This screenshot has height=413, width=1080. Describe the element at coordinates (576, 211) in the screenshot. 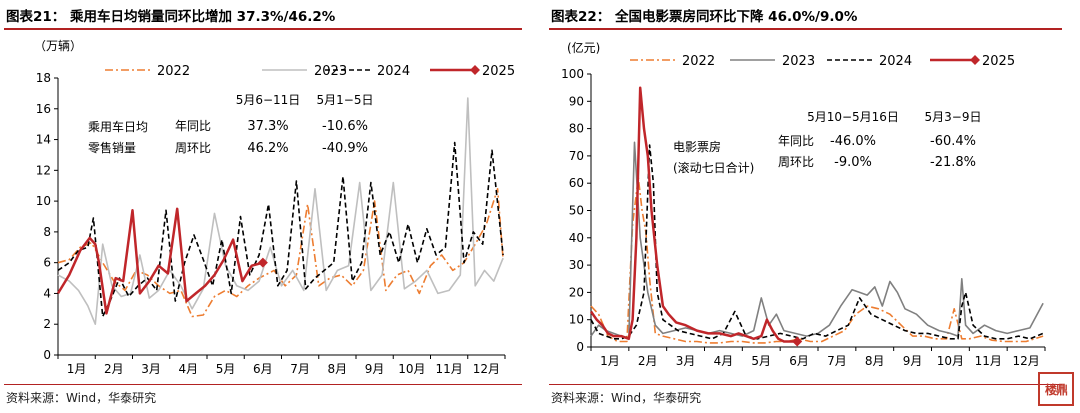

I see `y-tick-label: 50` at that location.